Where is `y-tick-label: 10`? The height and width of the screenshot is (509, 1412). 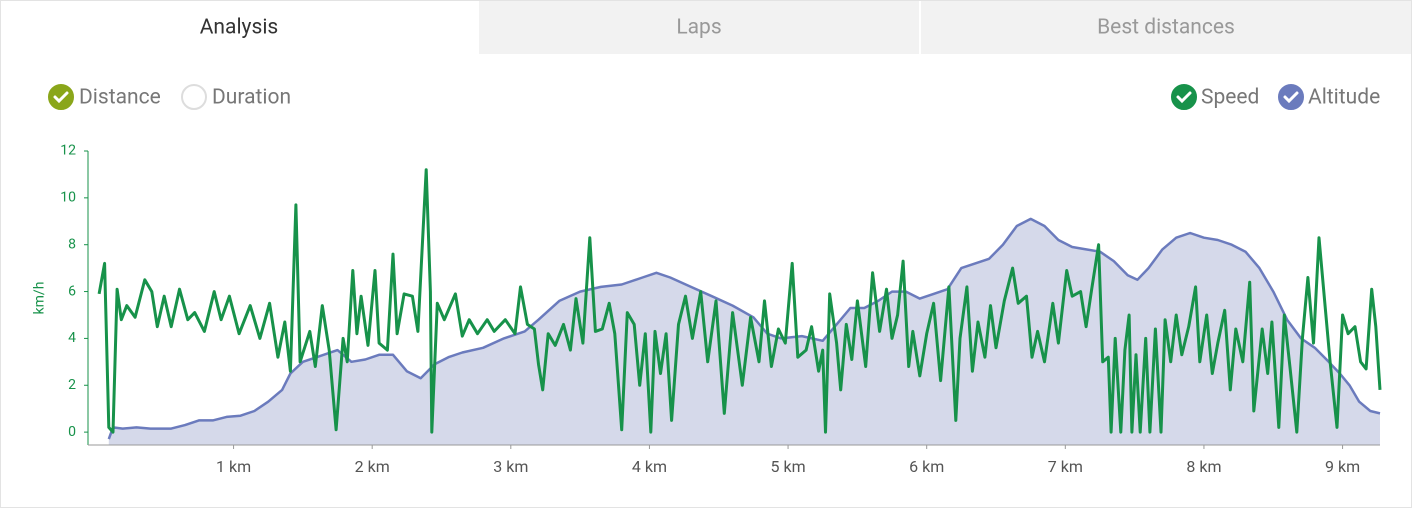
y-tick-label: 10 is located at coordinates (68, 198).